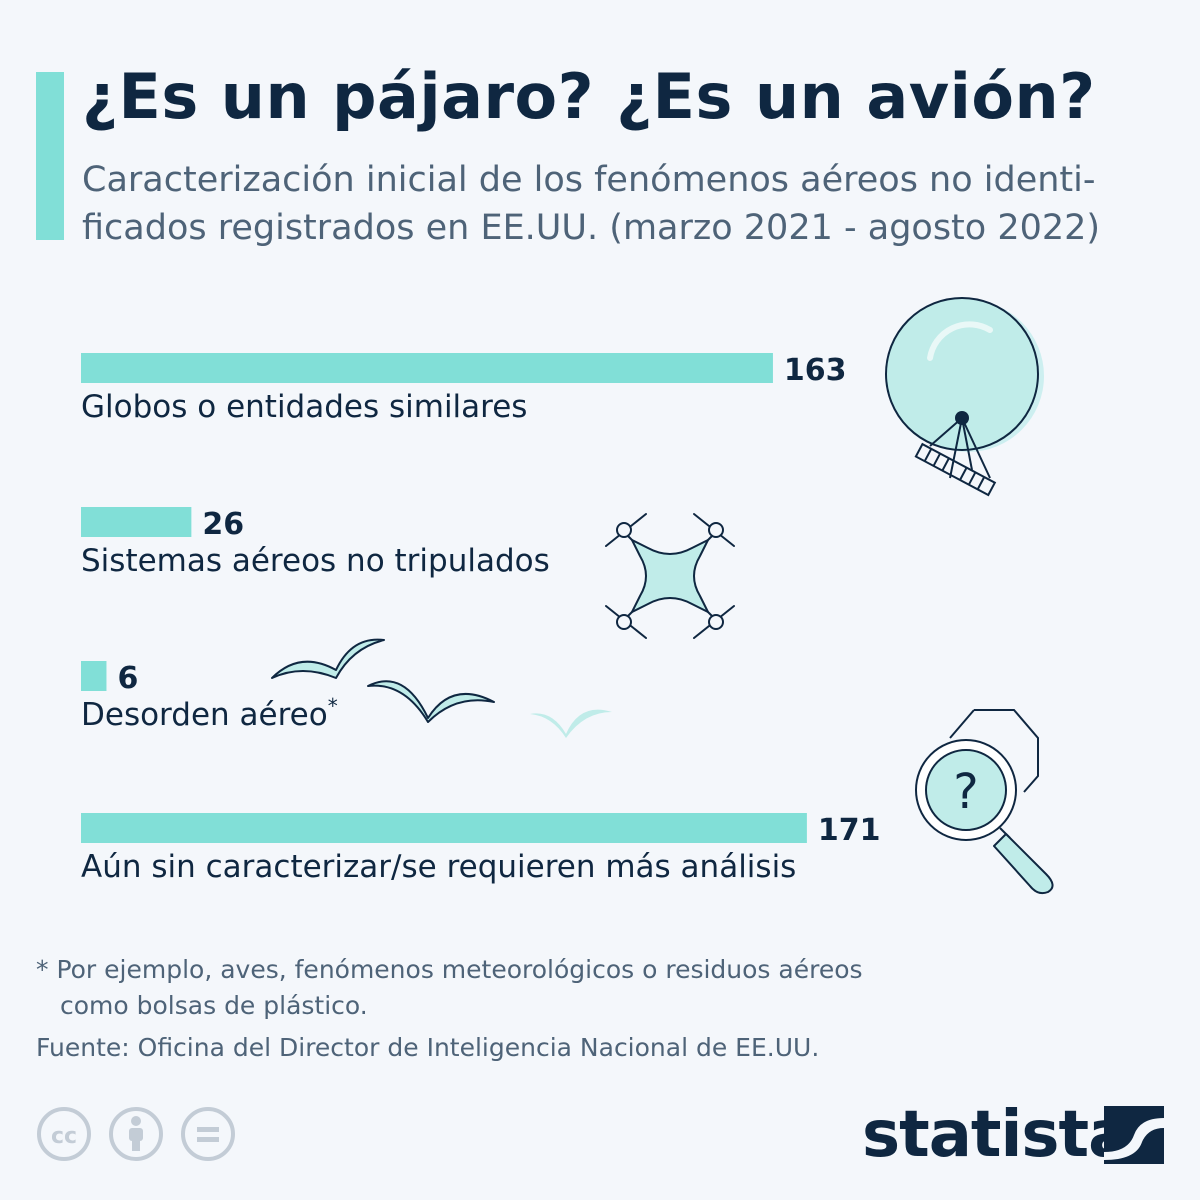 The image size is (1200, 1200). Describe the element at coordinates (815, 370) in the screenshot. I see `bar-value-1: 163` at that location.